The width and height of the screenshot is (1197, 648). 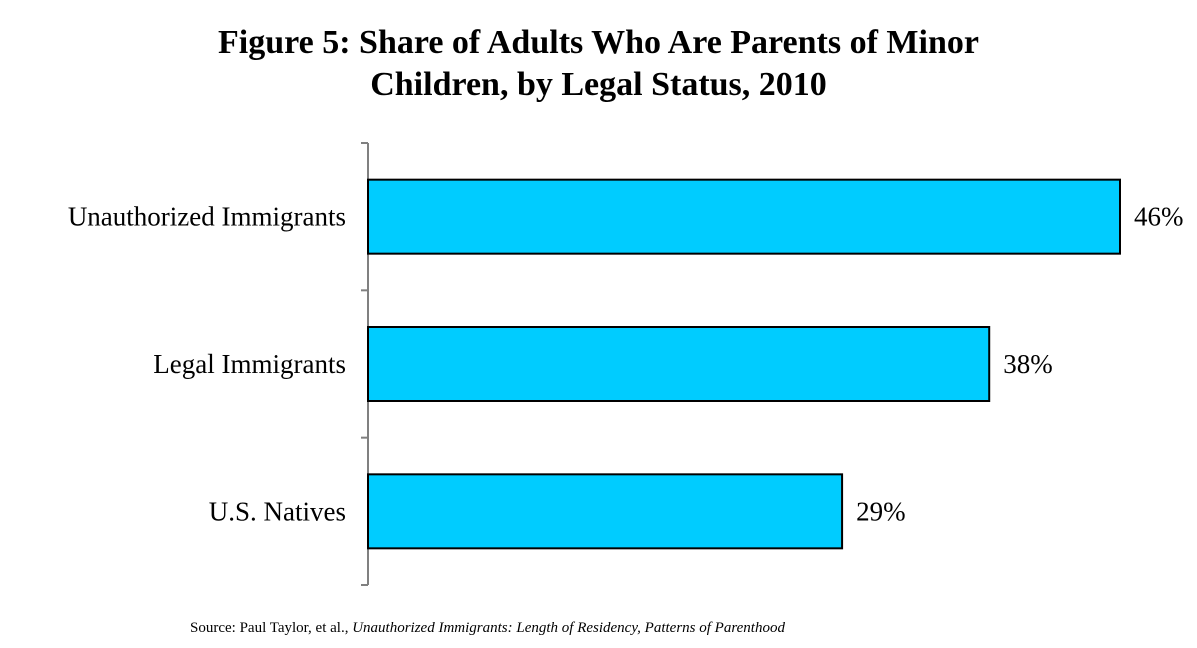 What do you see at coordinates (881, 511) in the screenshot?
I see `data-label: 29%` at bounding box center [881, 511].